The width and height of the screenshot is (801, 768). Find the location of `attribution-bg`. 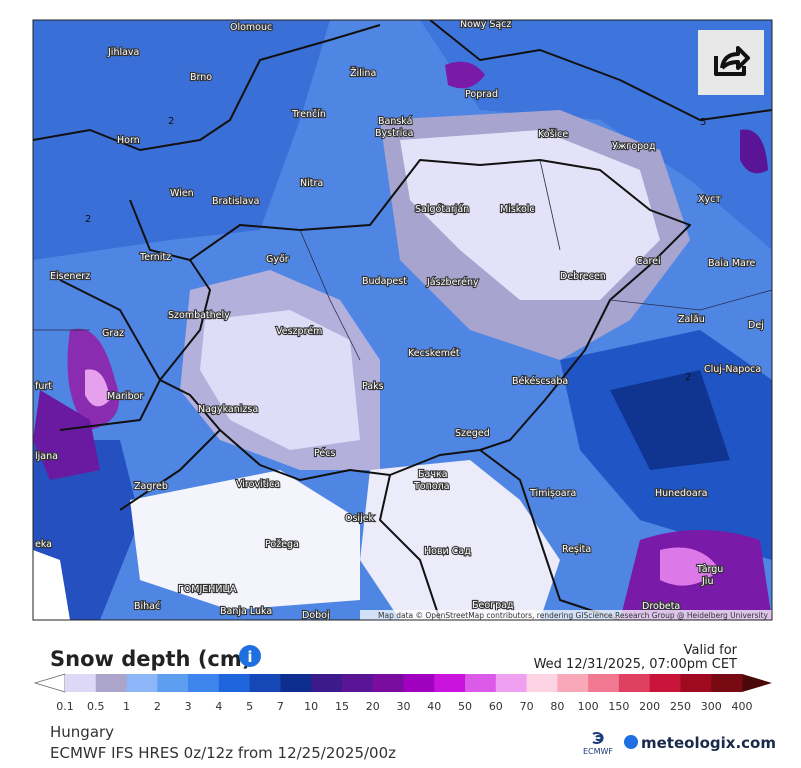

attribution-bg is located at coordinates (566, 615).